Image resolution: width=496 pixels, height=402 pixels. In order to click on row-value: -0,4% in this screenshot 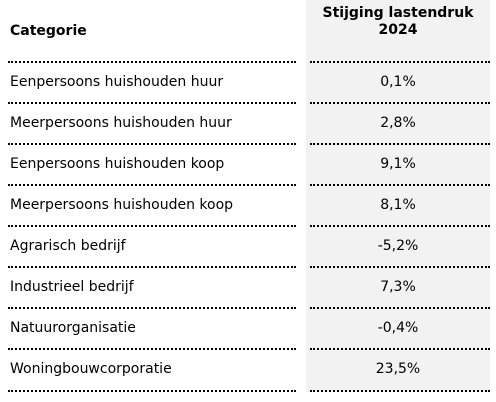, I will do `click(398, 328)`.